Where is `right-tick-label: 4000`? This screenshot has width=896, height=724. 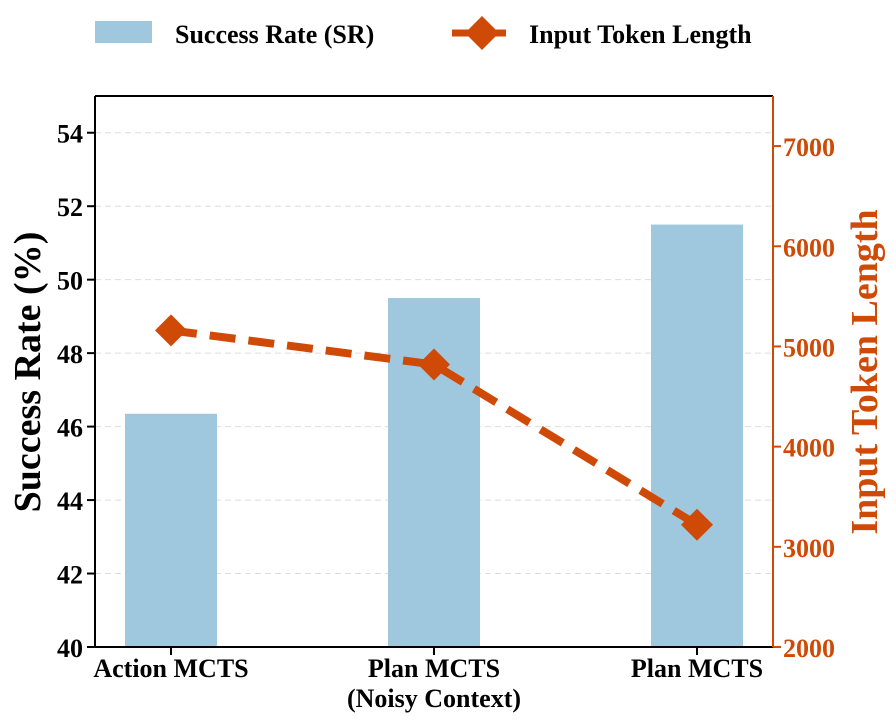 right-tick-label: 4000 is located at coordinates (809, 448).